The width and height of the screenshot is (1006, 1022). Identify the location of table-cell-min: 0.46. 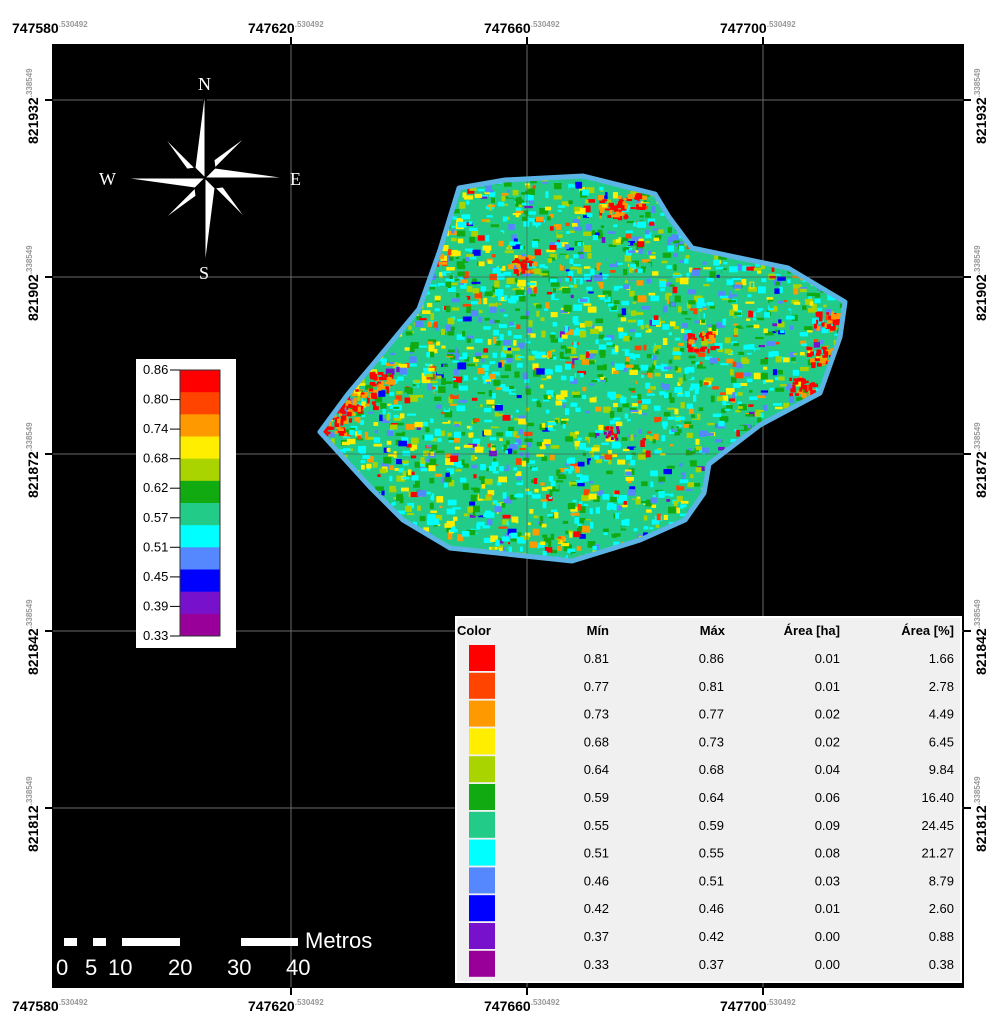
(596, 880).